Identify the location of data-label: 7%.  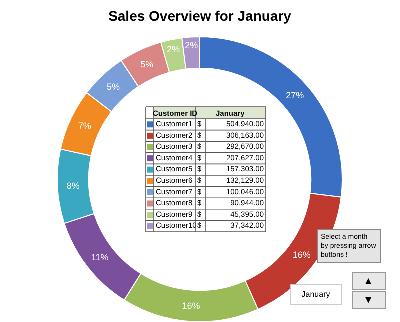
(85, 126).